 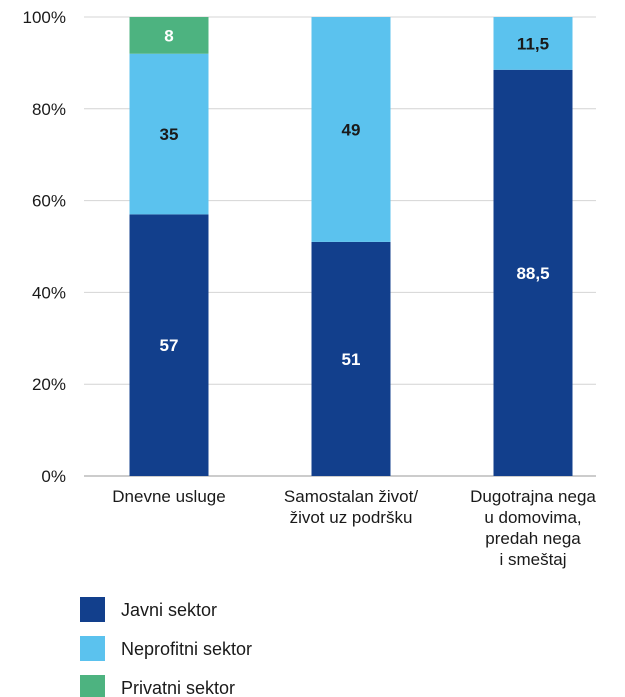 What do you see at coordinates (351, 496) in the screenshot?
I see `x-category-label: Samostalan život/` at bounding box center [351, 496].